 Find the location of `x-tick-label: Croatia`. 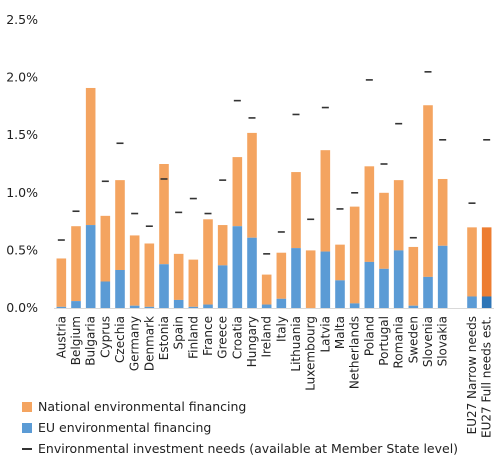

x-tick-label: Croatia is located at coordinates (237, 337).